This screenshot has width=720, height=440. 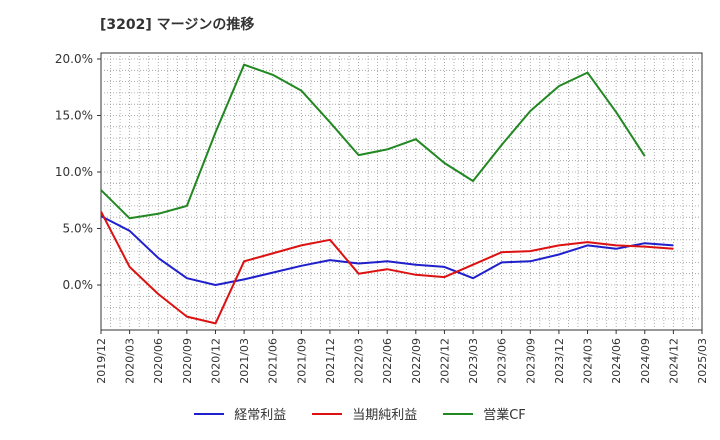 I want to click on legend-item: 経常利益, so click(x=240, y=413).